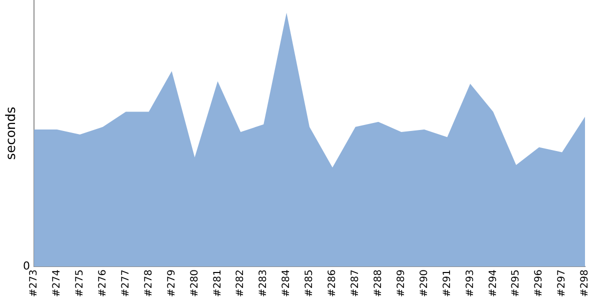 The width and height of the screenshot is (600, 300). What do you see at coordinates (516, 284) in the screenshot?
I see `x-tick-label: #295` at bounding box center [516, 284].